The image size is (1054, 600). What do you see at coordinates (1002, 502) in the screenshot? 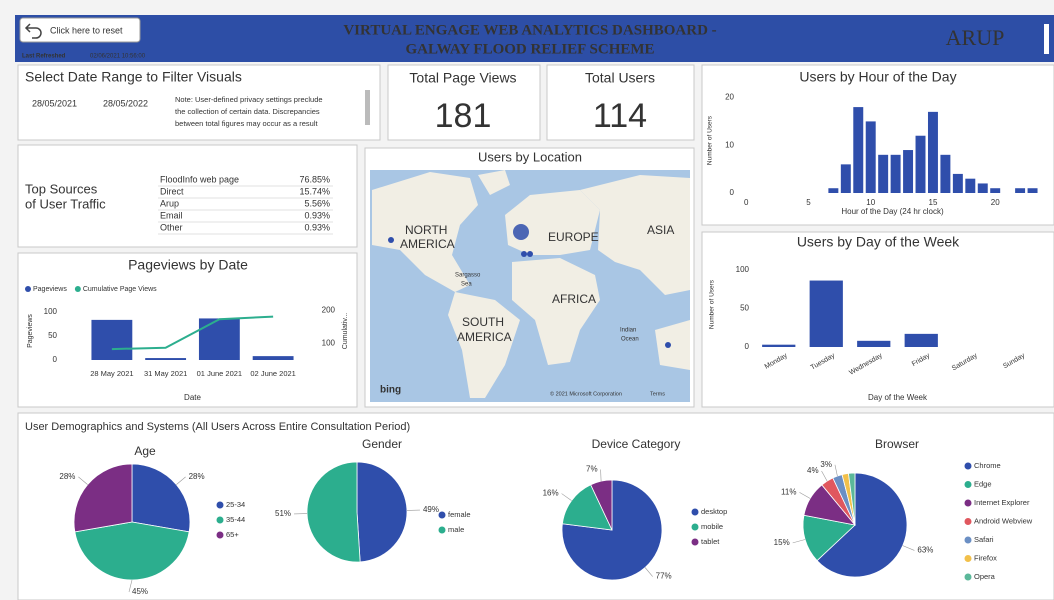
I see `legend-label: Internet Explorer` at bounding box center [1002, 502].